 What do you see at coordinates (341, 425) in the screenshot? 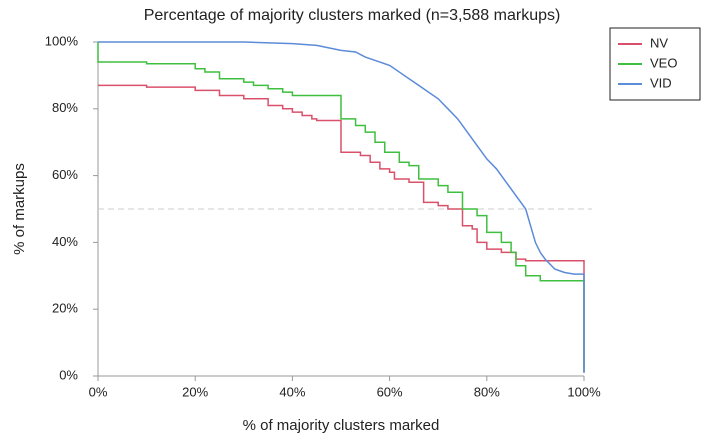
I see `x-axis-title: % of majority clusters marked` at bounding box center [341, 425].